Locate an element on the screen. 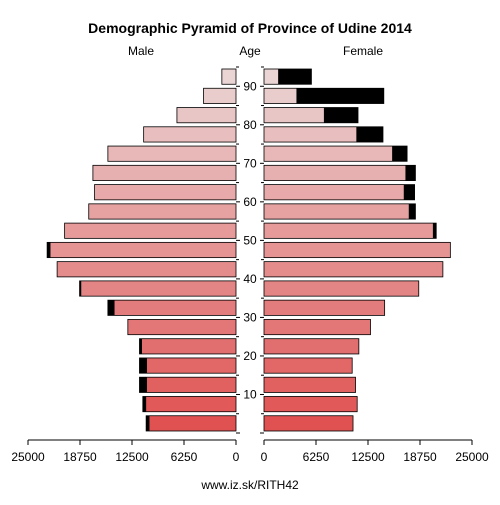  female-label: Female is located at coordinates (363, 51).